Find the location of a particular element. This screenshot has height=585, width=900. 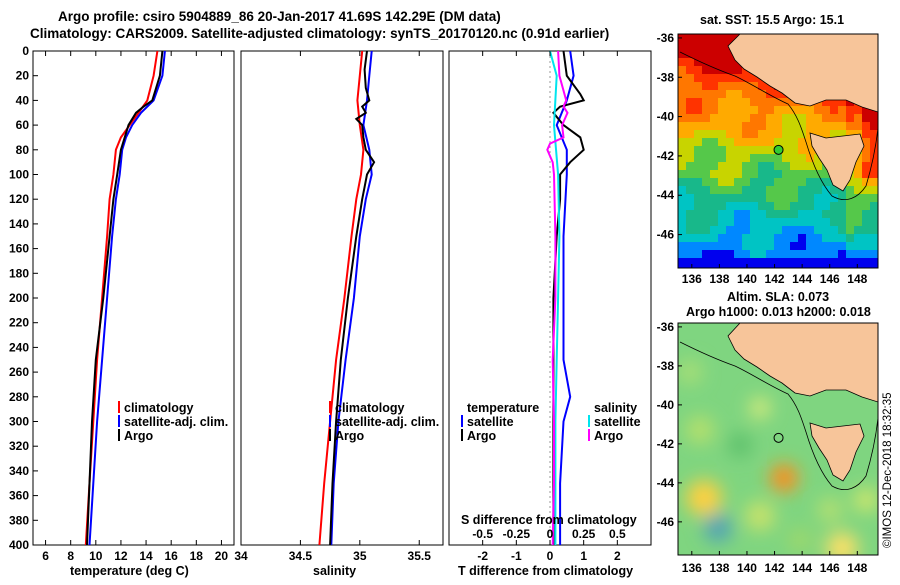

depth-tick-label: 400 is located at coordinates (19, 545).